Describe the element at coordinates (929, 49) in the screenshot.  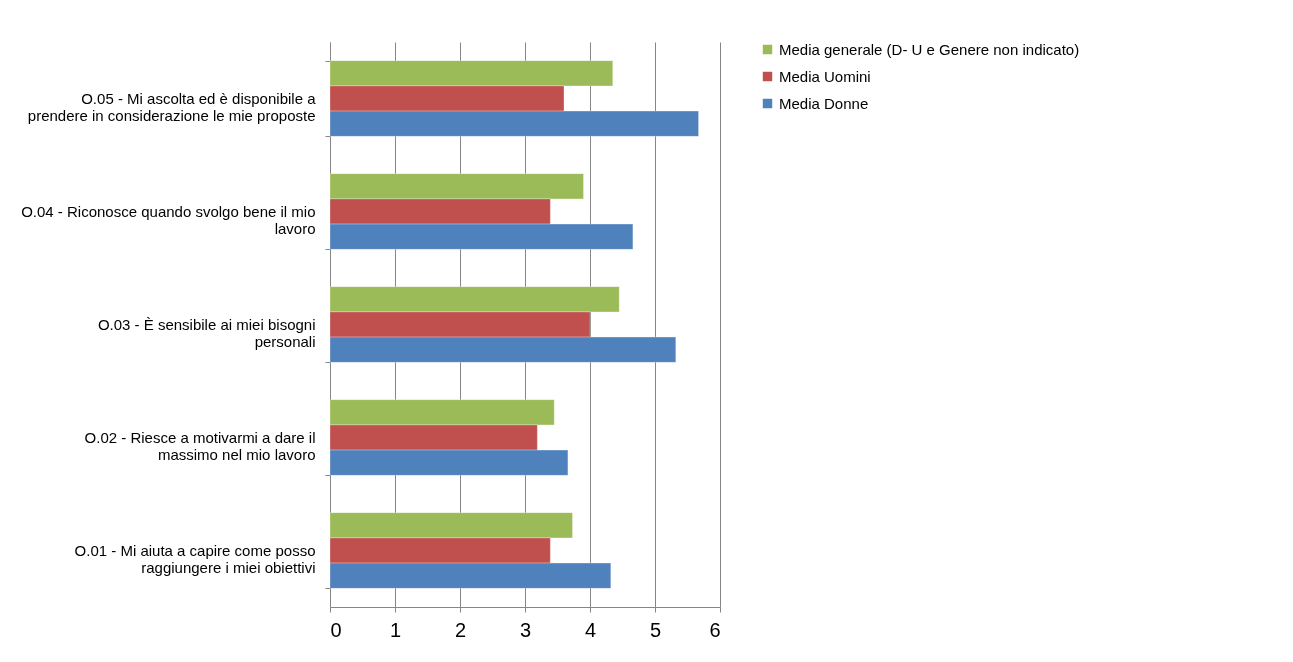
I see `legend-label: Media generale (D- U e Genere non indicato)` at that location.